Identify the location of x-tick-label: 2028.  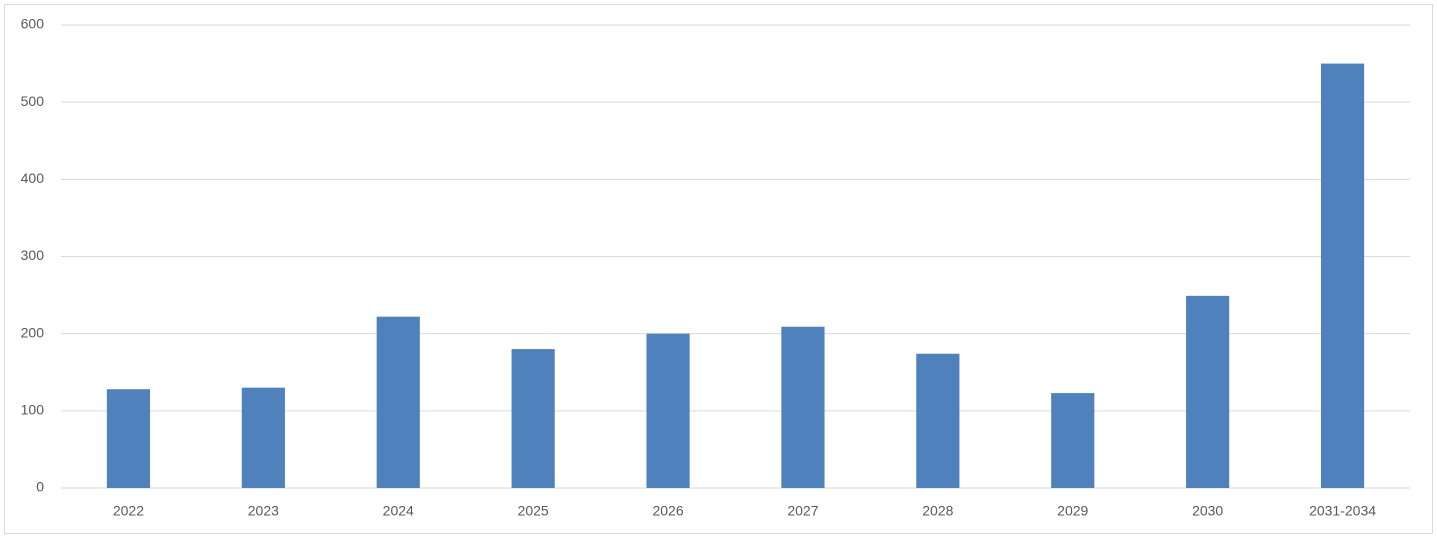
(937, 511).